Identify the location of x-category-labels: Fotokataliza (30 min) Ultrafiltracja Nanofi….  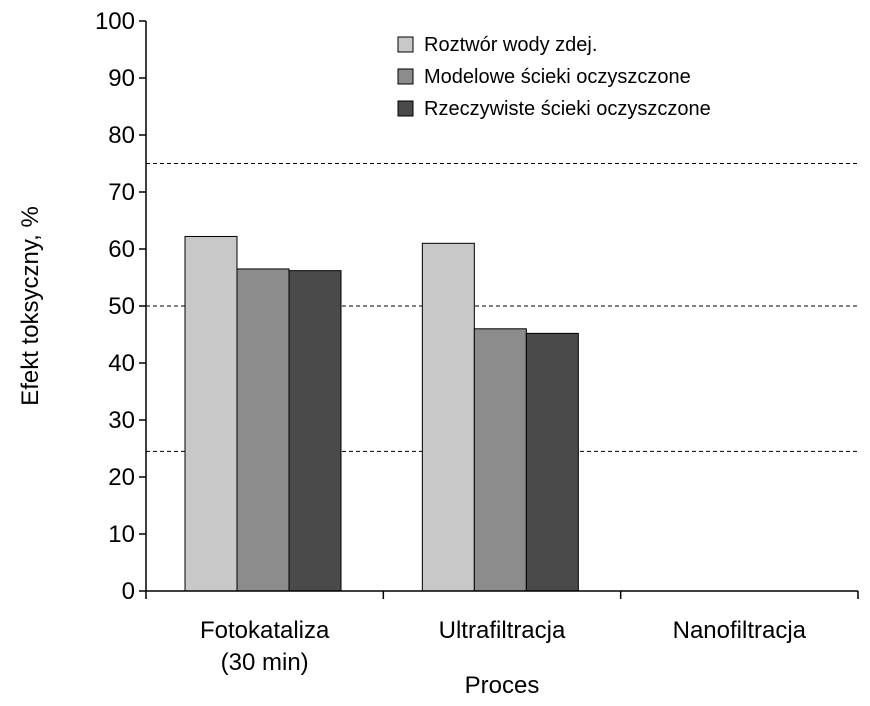
(503, 646).